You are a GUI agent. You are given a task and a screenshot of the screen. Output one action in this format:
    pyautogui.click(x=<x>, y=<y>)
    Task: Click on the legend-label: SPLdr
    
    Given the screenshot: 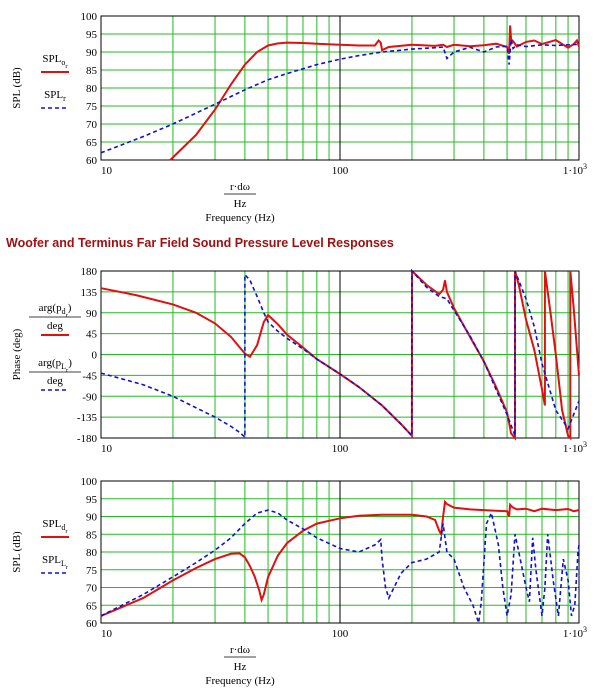 What is the action you would take?
    pyautogui.click(x=55, y=526)
    